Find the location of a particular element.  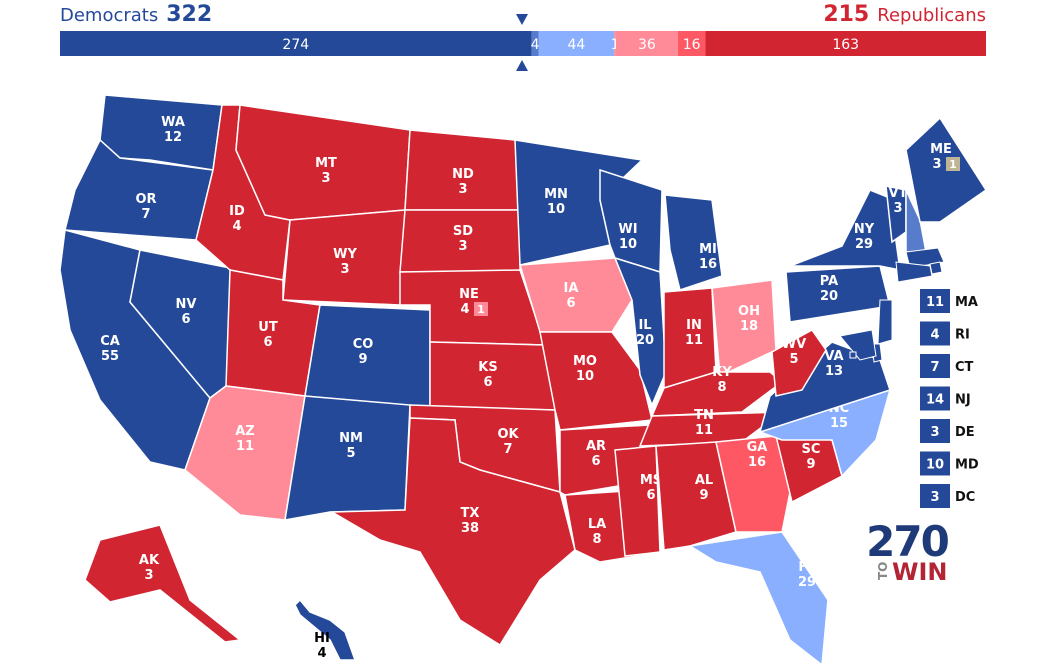

state-ev: 5 is located at coordinates (793, 359).